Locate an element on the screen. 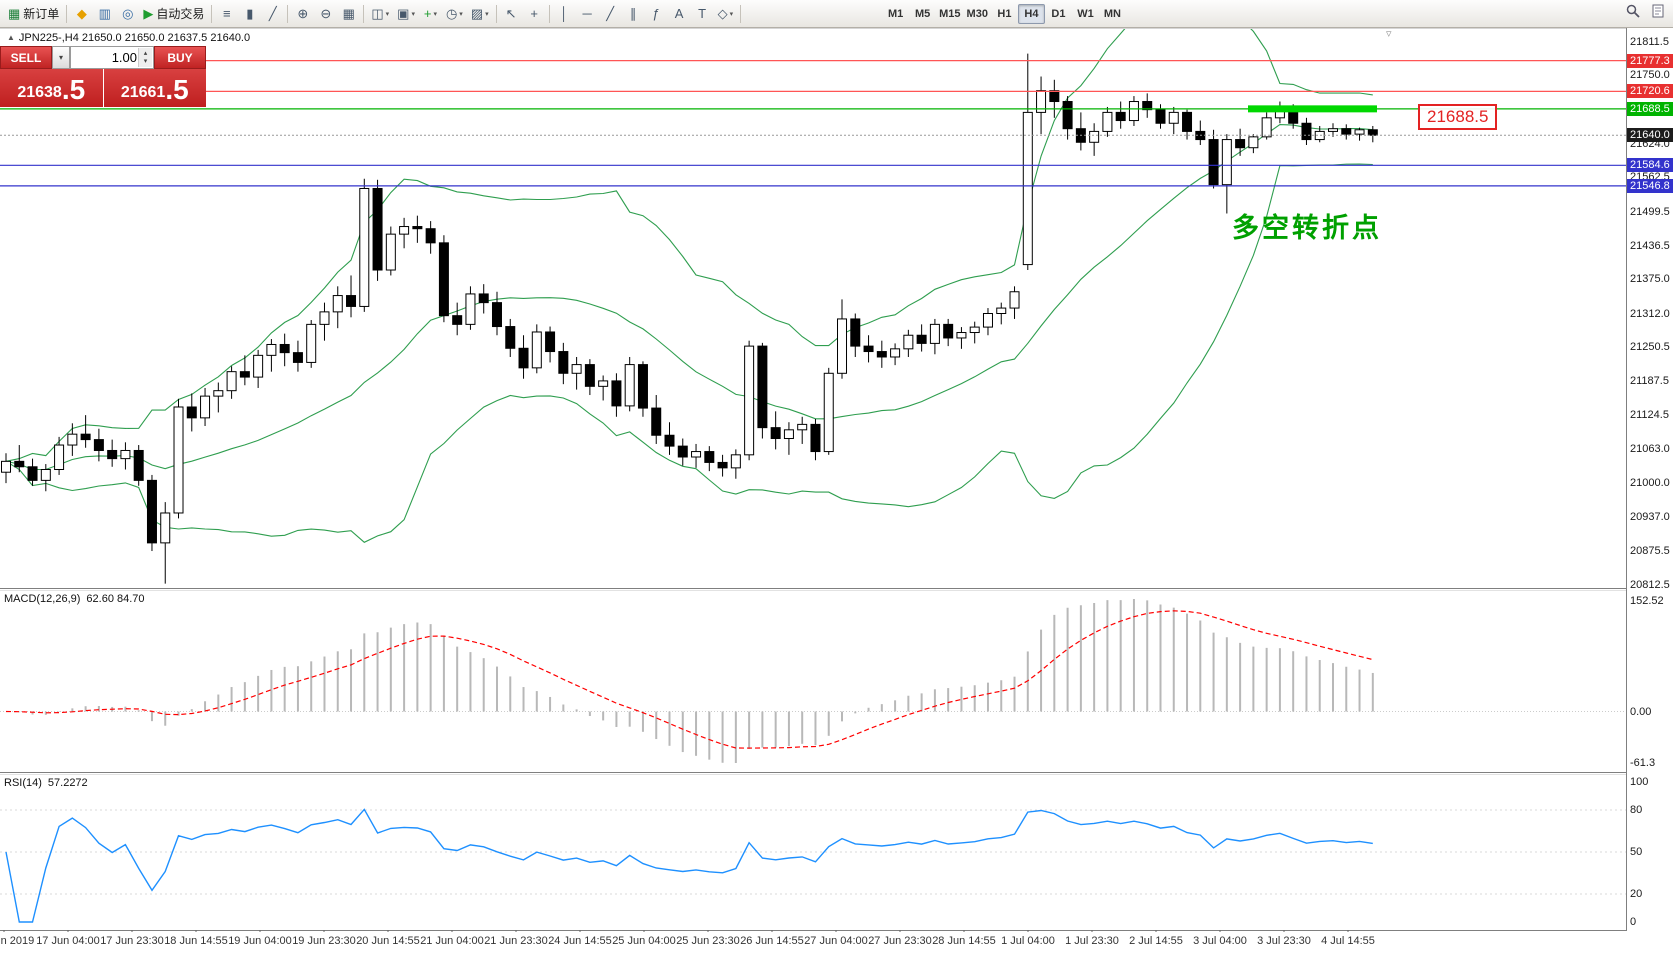 Image resolution: width=1673 pixels, height=954 pixels. rsi-name: RSI(14) is located at coordinates (23, 783).